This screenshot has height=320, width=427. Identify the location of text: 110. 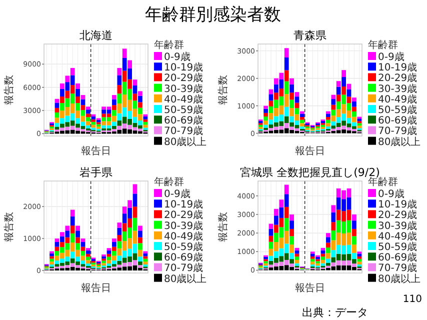
(412, 299).